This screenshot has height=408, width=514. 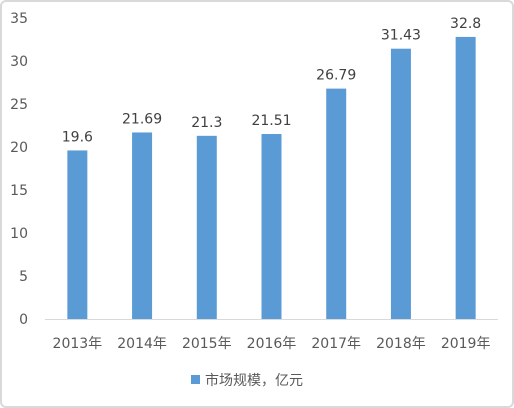 I want to click on y-tick-label: 10, so click(x=19, y=234).